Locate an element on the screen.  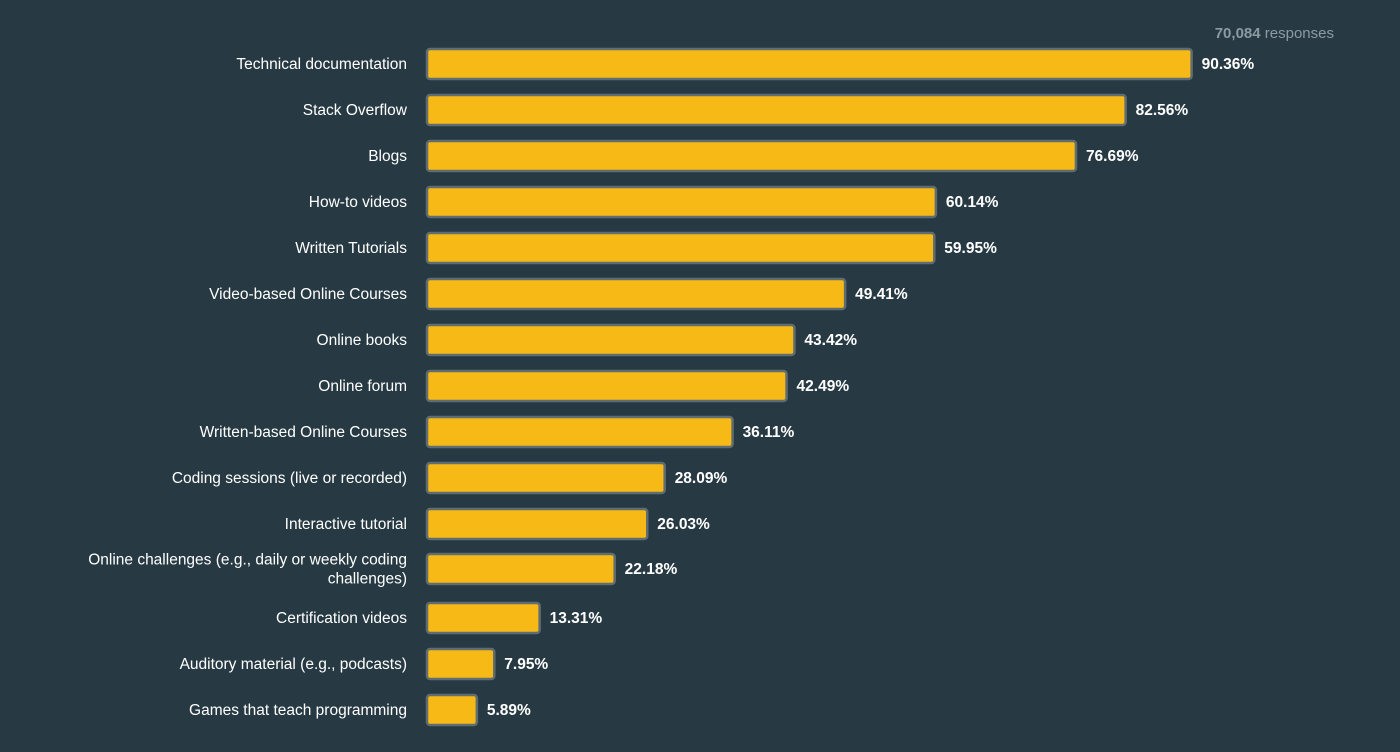
category-label: Stack Overflow is located at coordinates (355, 110).